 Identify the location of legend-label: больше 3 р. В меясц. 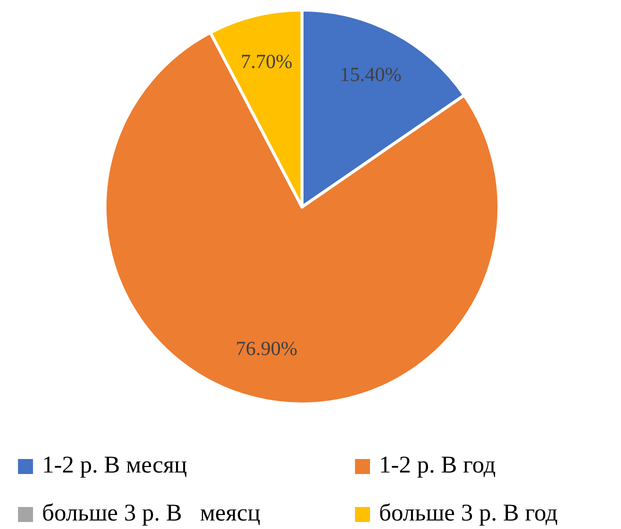
(151, 513).